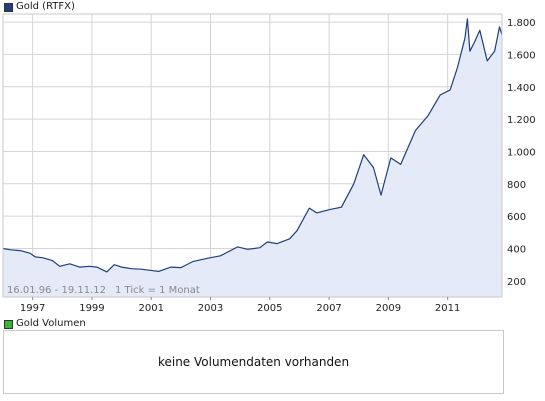  I want to click on y-tick-label: 800, so click(516, 185).